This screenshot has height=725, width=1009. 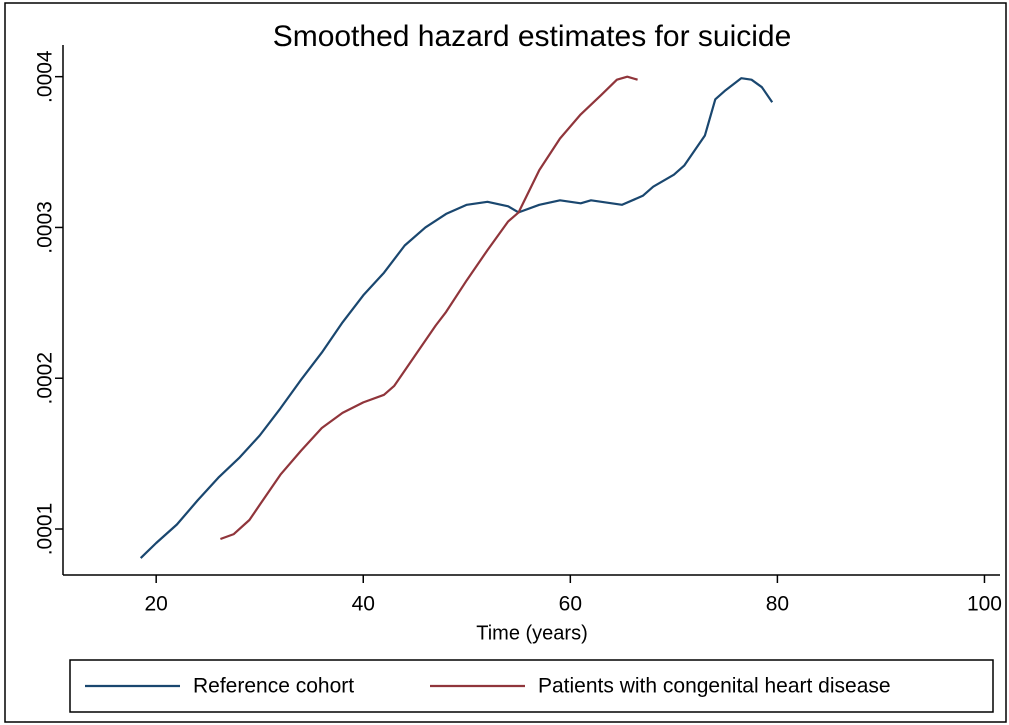 What do you see at coordinates (714, 686) in the screenshot?
I see `legend-label: Patients with congenital heart disease` at bounding box center [714, 686].